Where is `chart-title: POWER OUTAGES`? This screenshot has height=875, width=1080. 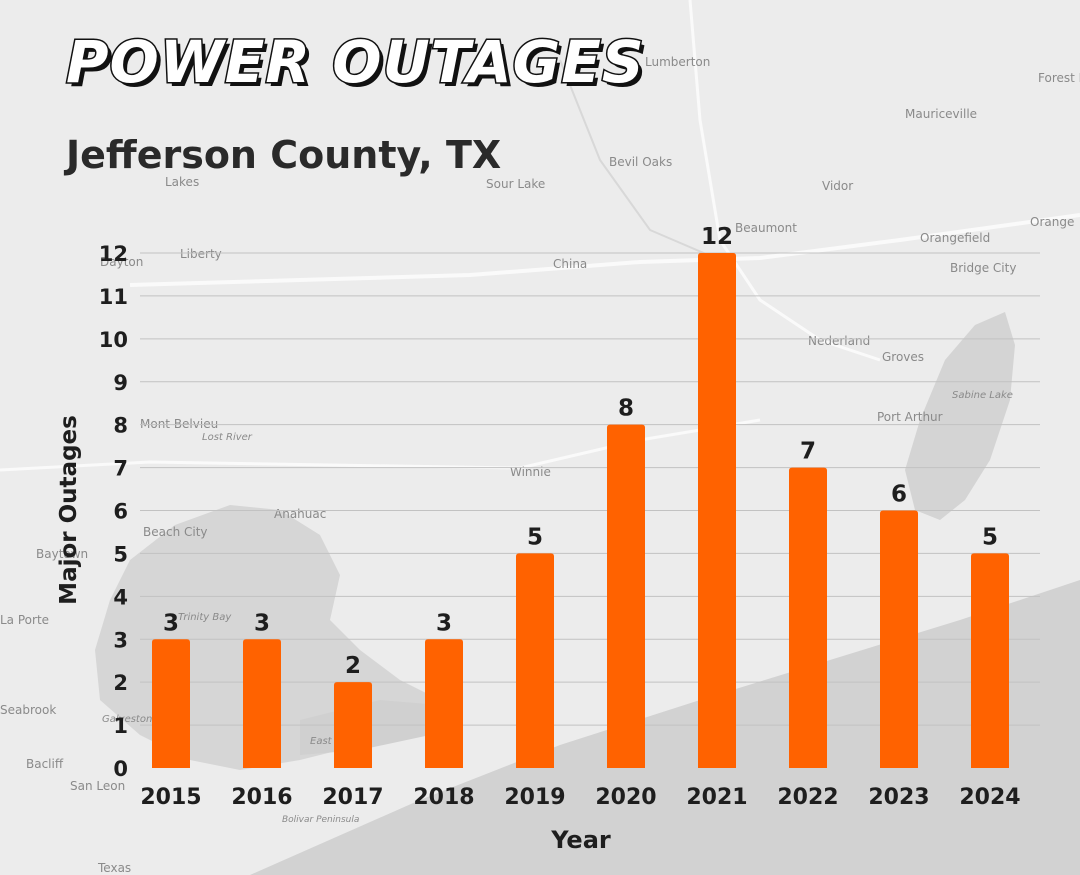 chart-title: POWER OUTAGES is located at coordinates (355, 62).